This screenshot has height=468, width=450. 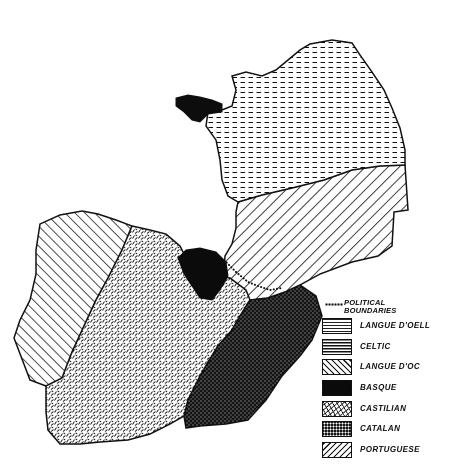 What do you see at coordinates (390, 366) in the screenshot?
I see `legend-label: LANGUE D'OC` at bounding box center [390, 366].